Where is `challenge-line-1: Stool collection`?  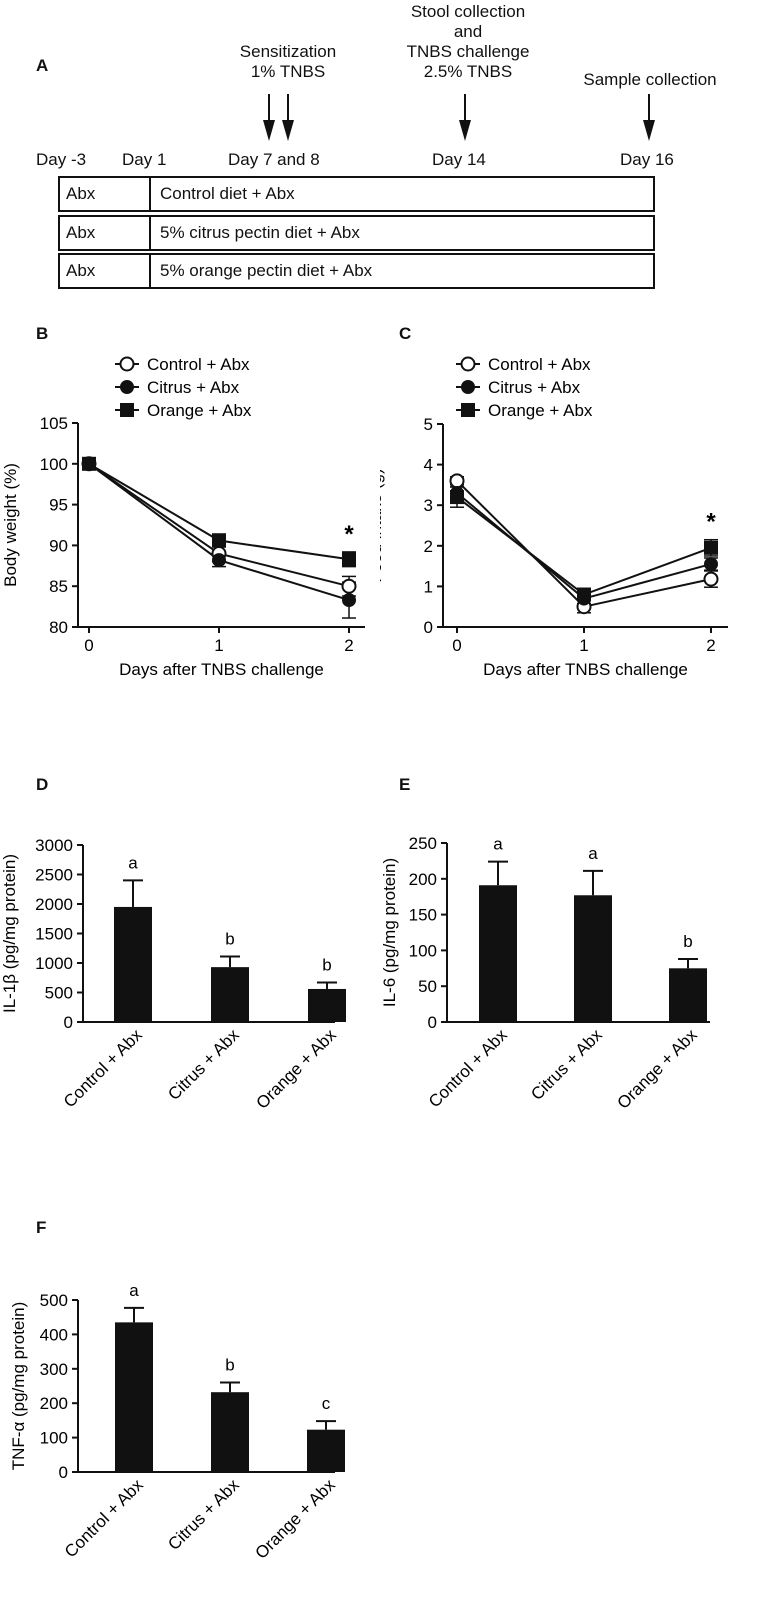
challenge-line-1: Stool collection is located at coordinates (468, 11).